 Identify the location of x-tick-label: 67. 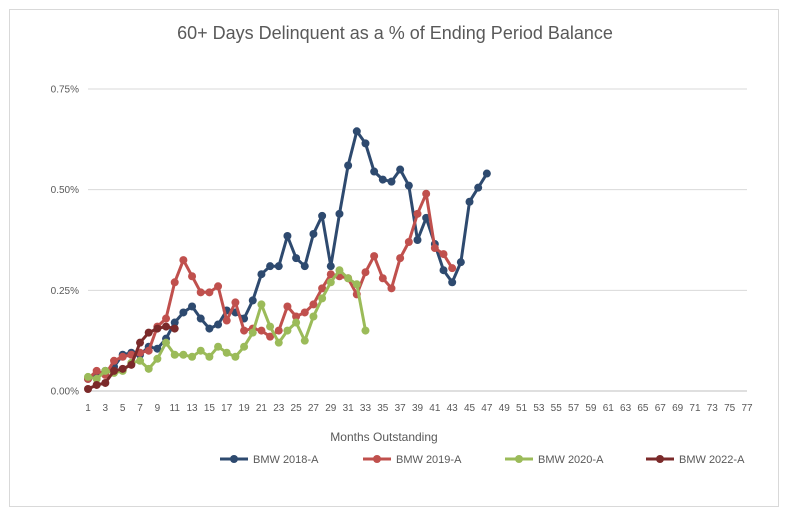
(661, 408).